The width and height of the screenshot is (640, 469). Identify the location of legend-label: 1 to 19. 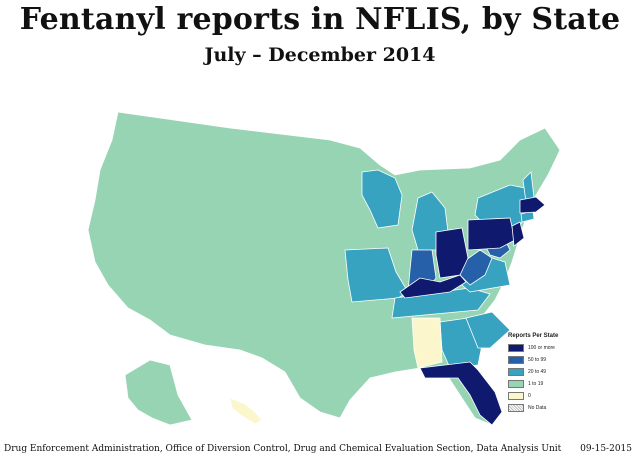
(536, 384).